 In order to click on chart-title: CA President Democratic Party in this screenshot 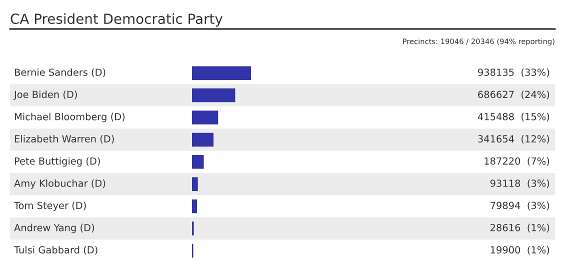, I will do `click(116, 20)`.